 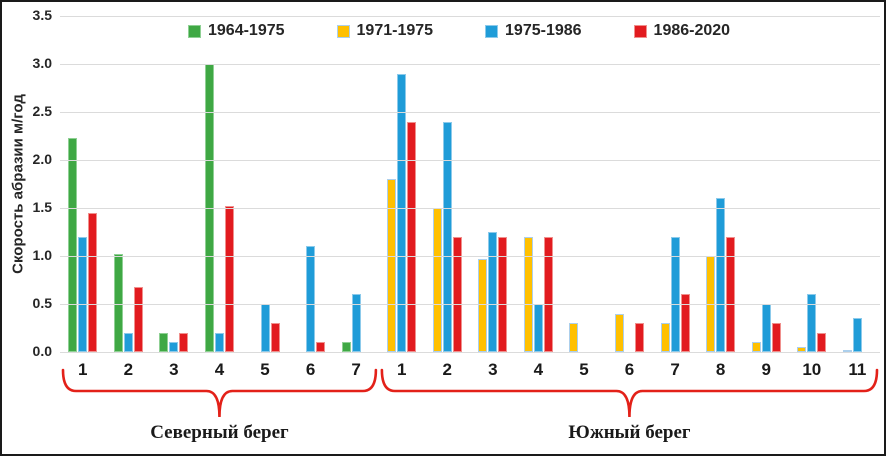 I want to click on x-tick-label: 1, so click(x=401, y=369).